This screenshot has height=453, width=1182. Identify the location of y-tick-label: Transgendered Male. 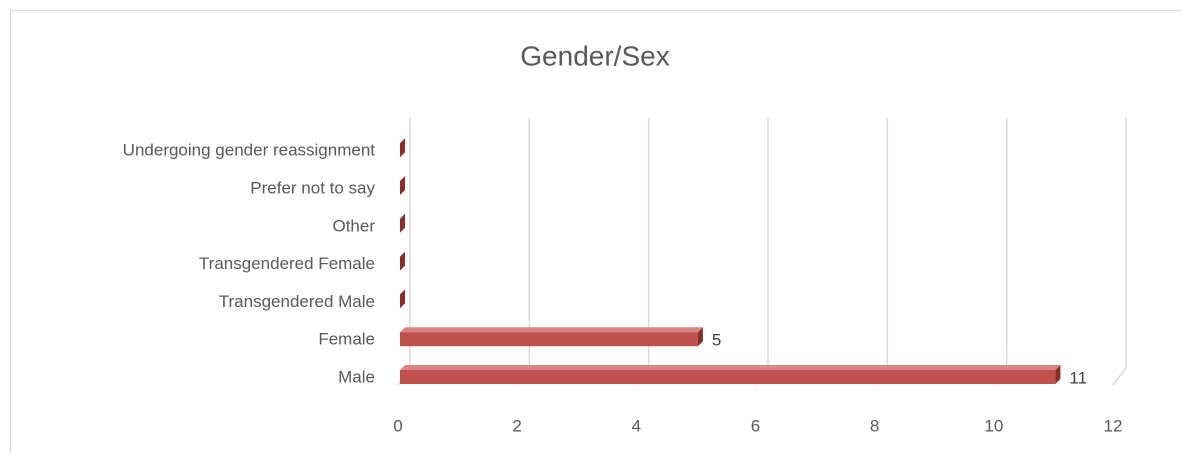
(297, 301).